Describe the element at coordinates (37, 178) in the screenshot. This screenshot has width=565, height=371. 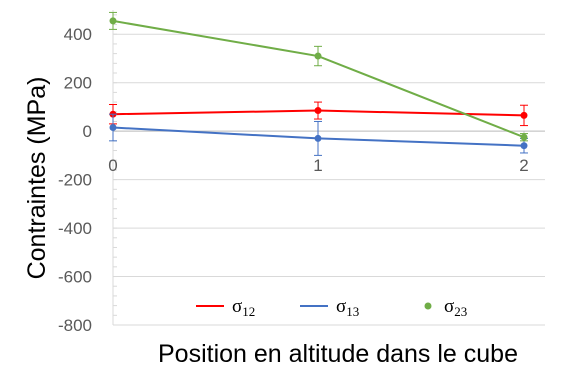
I see `y-axis-title: Contraintes (MPa)` at that location.